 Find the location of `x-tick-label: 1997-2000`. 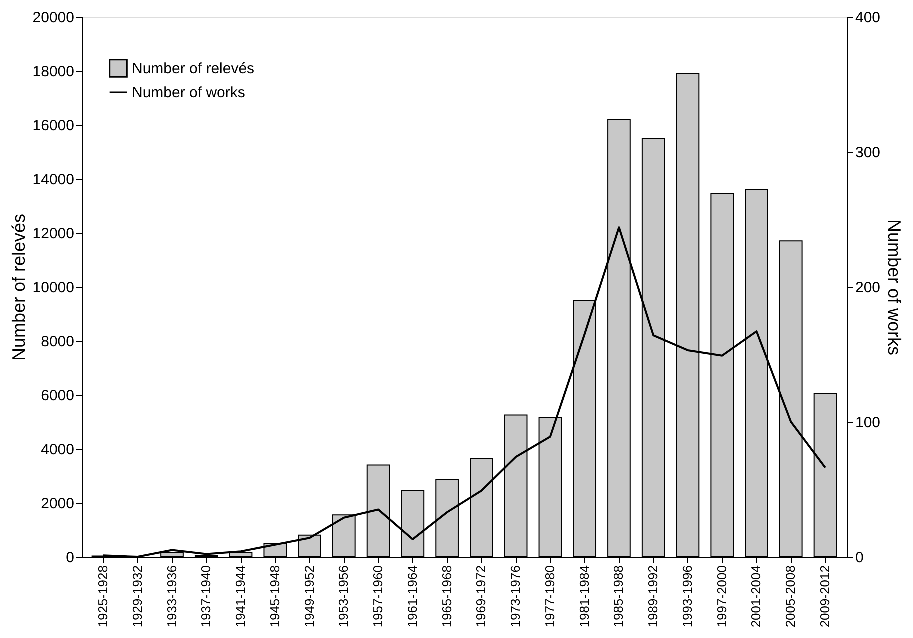

x-tick-label: 1997-2000 is located at coordinates (722, 597).